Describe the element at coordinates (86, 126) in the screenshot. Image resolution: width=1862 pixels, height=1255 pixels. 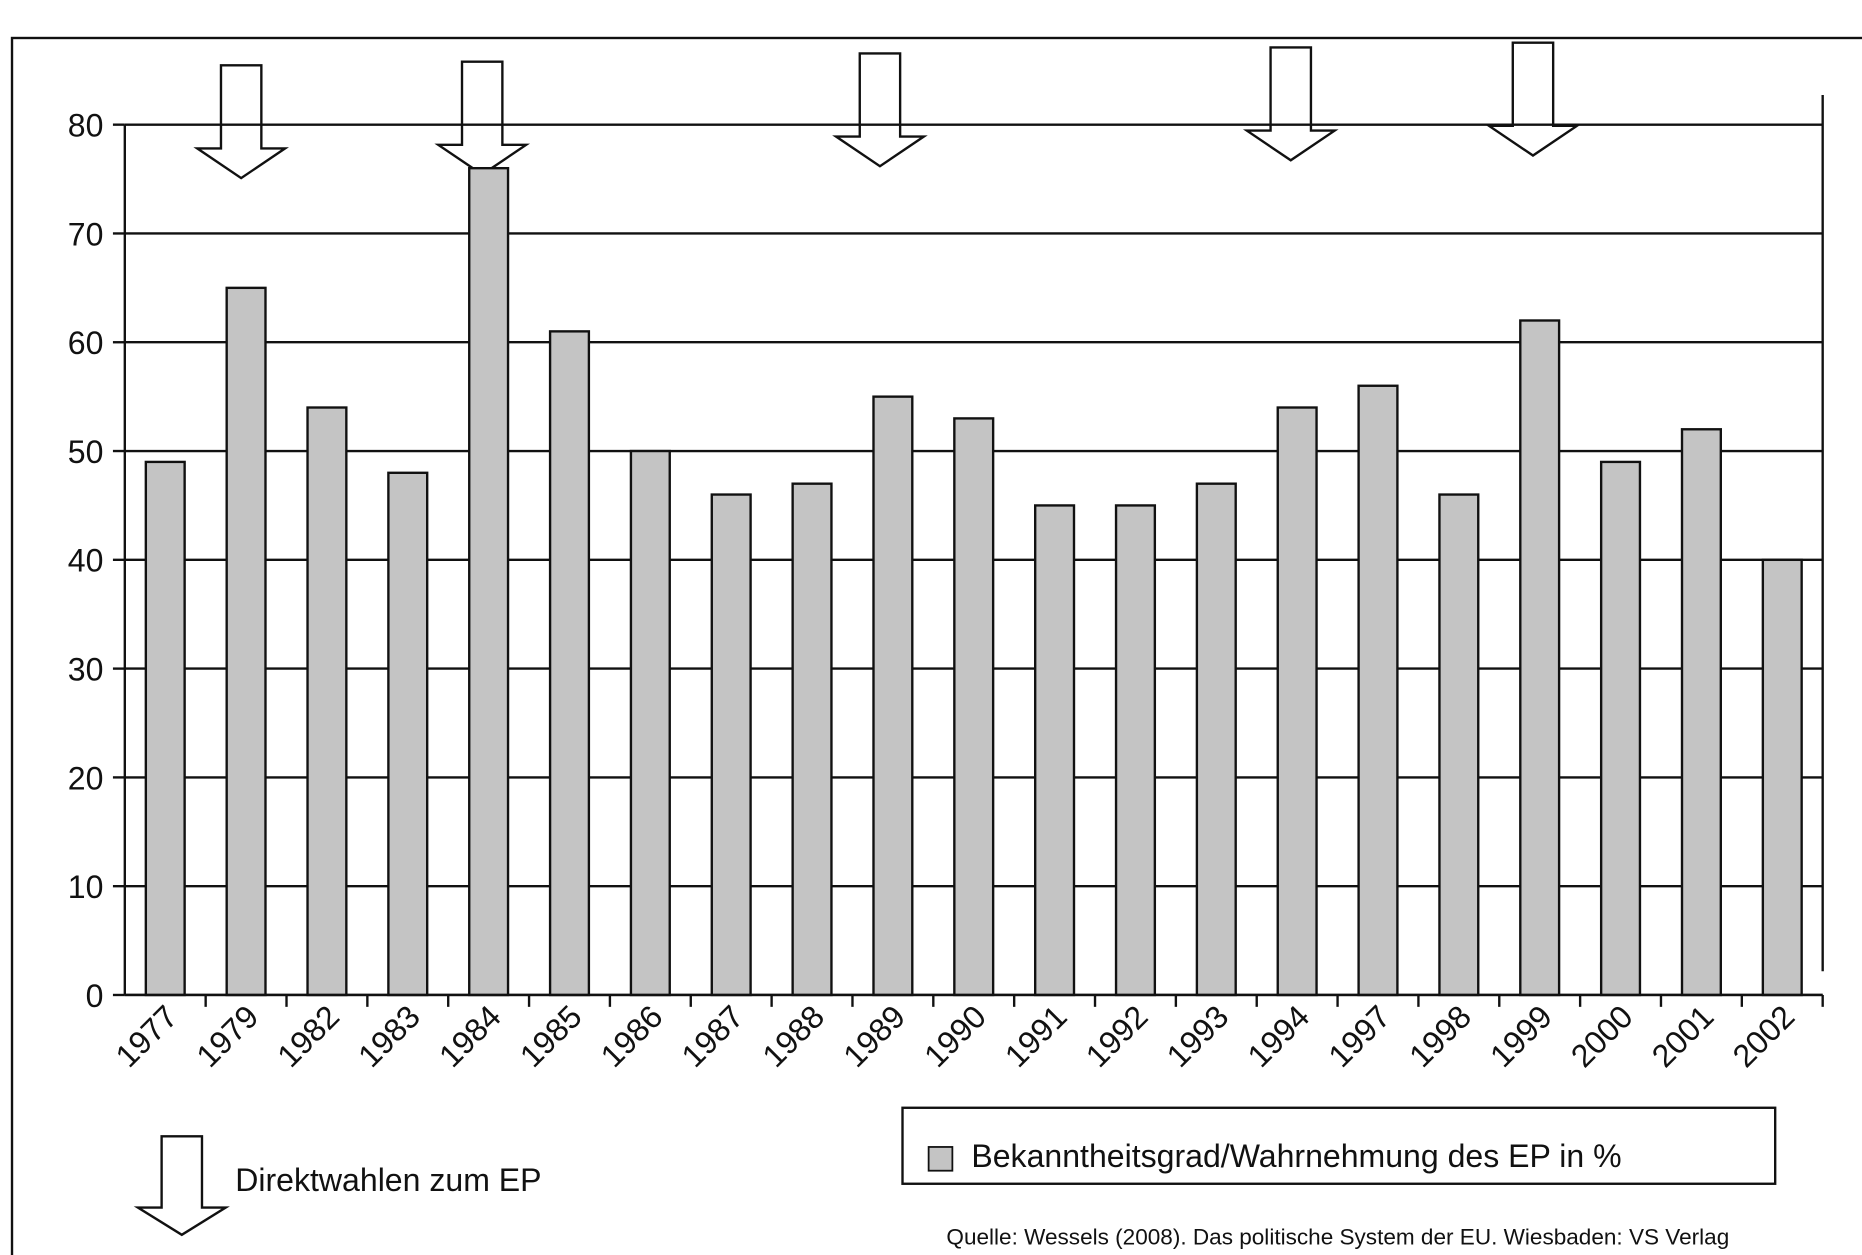
I see `y-tick-label: 80` at that location.